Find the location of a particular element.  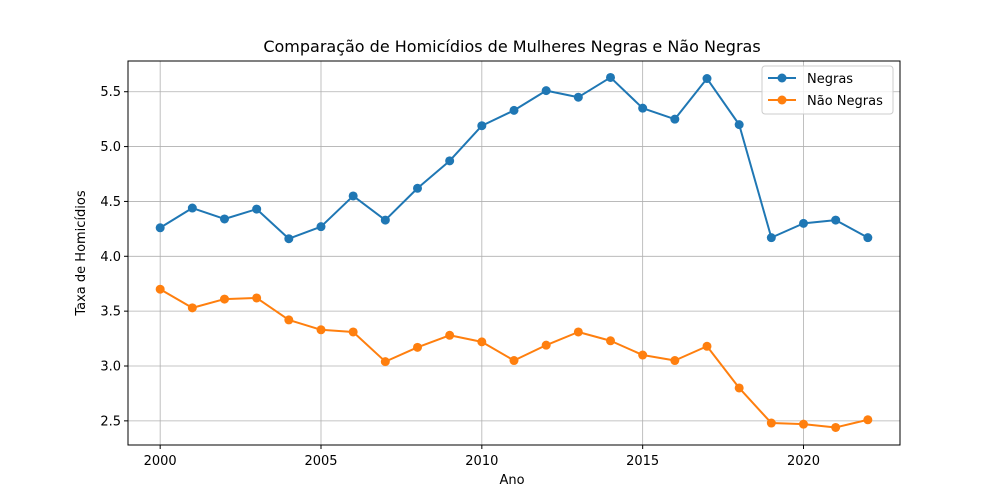

legend-marker-negras is located at coordinates (782, 78).